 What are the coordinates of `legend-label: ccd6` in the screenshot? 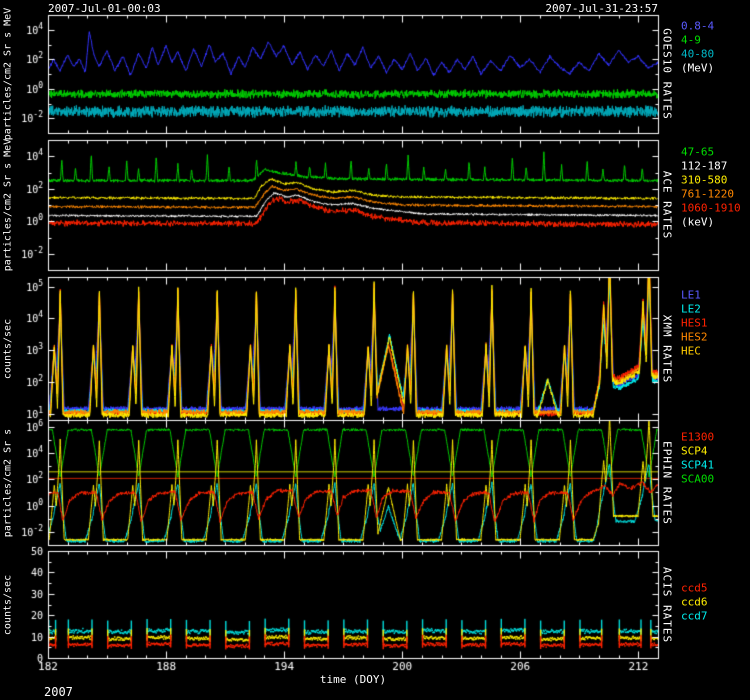 It's located at (694, 602).